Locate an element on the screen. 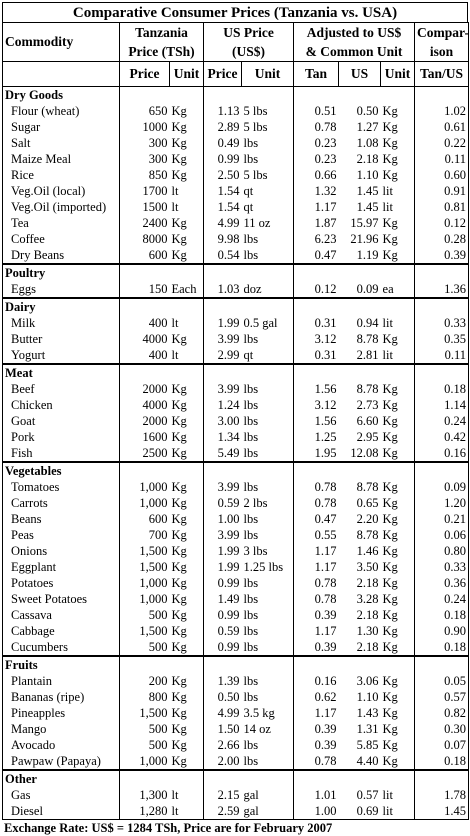  cell-us-price: 0.99 is located at coordinates (228, 647).